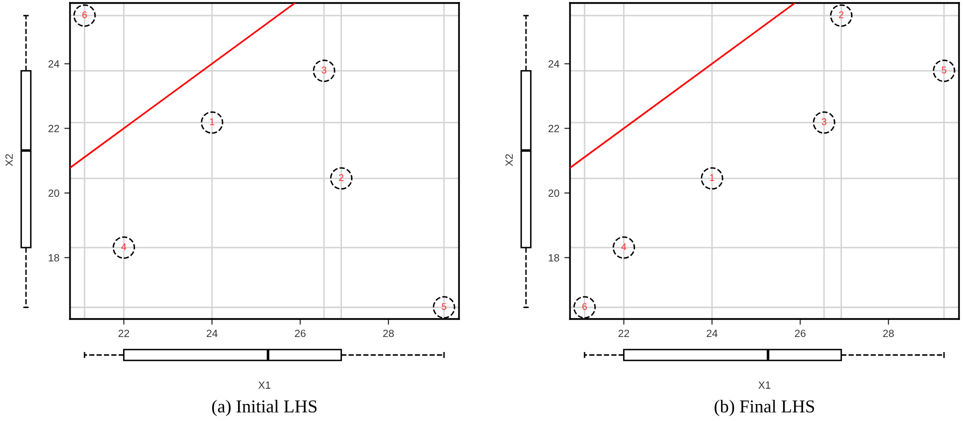 The height and width of the screenshot is (421, 963). Describe the element at coordinates (764, 408) in the screenshot. I see `text: (b) Final LHS` at that location.